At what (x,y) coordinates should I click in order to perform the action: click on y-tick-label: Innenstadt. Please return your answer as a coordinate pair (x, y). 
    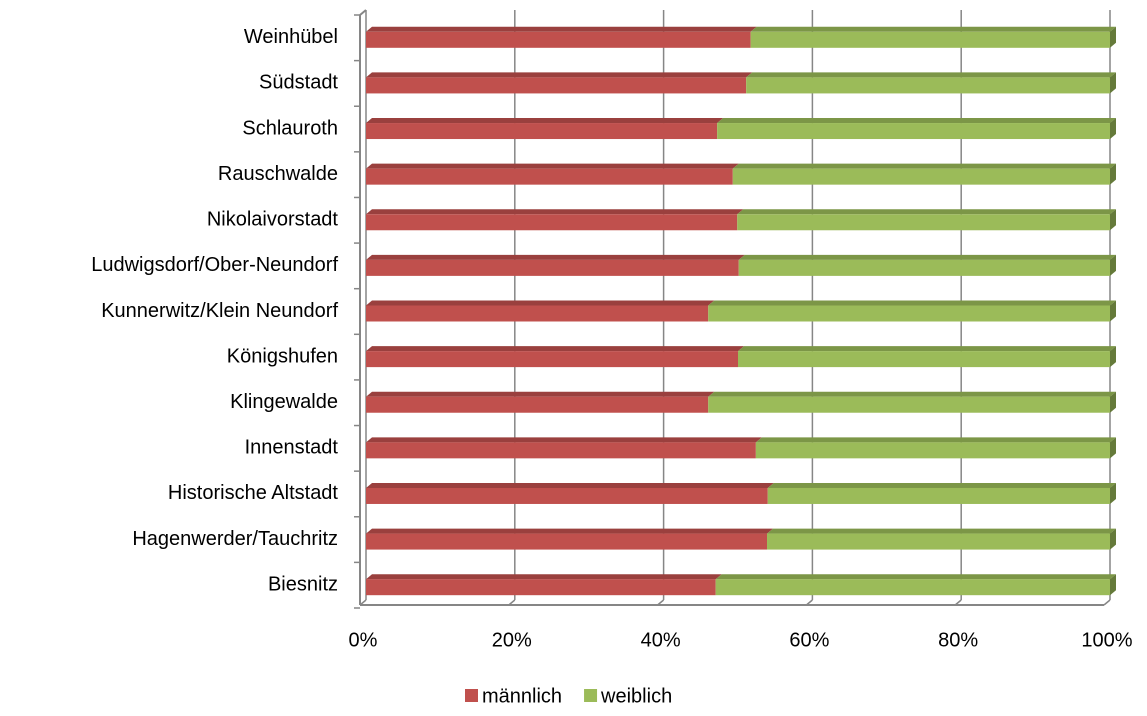
    Looking at the image, I should click on (292, 448).